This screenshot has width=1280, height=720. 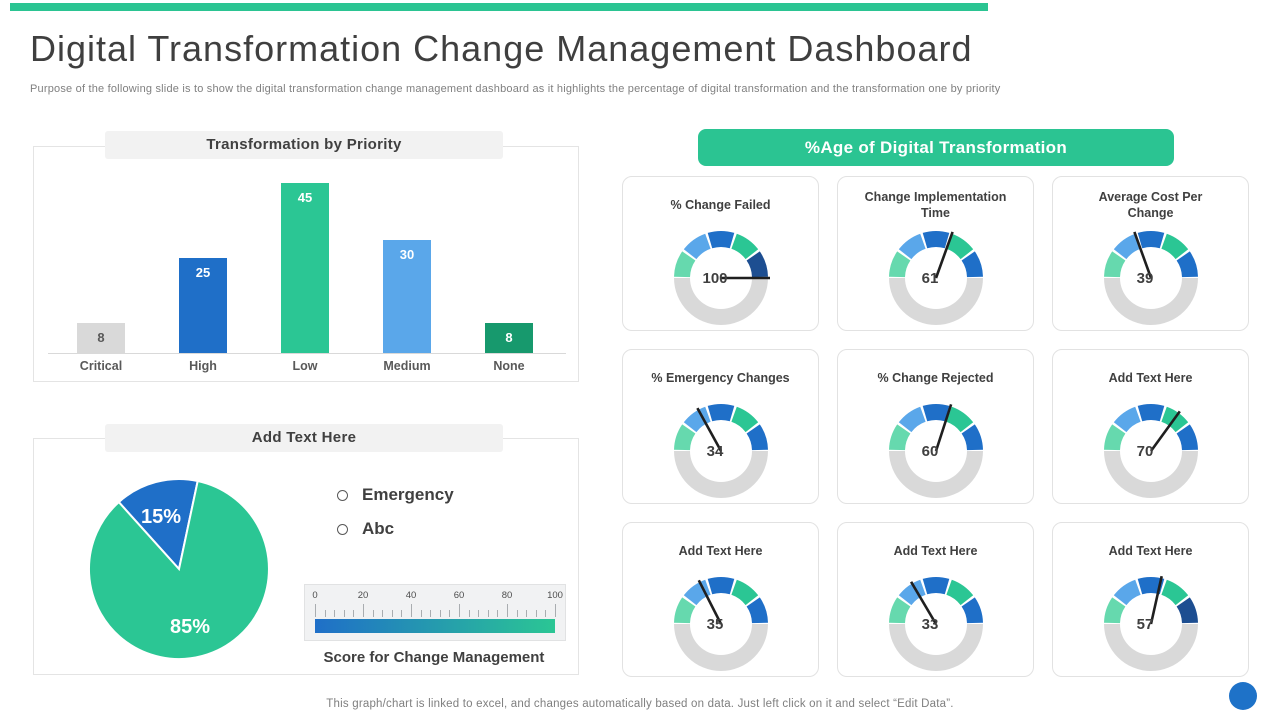 I want to click on bar-x-label: High, so click(x=203, y=366).